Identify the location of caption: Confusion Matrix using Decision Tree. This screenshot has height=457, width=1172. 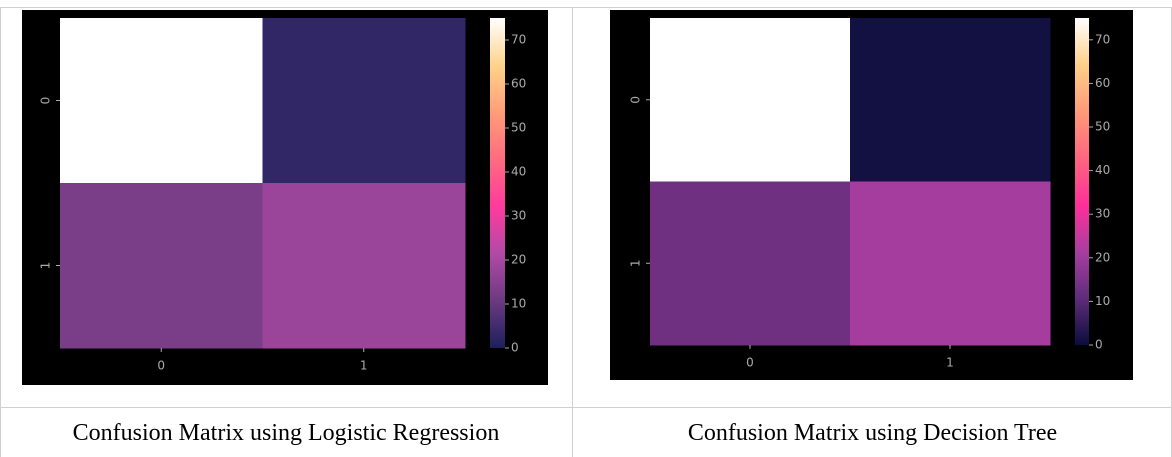
(872, 433).